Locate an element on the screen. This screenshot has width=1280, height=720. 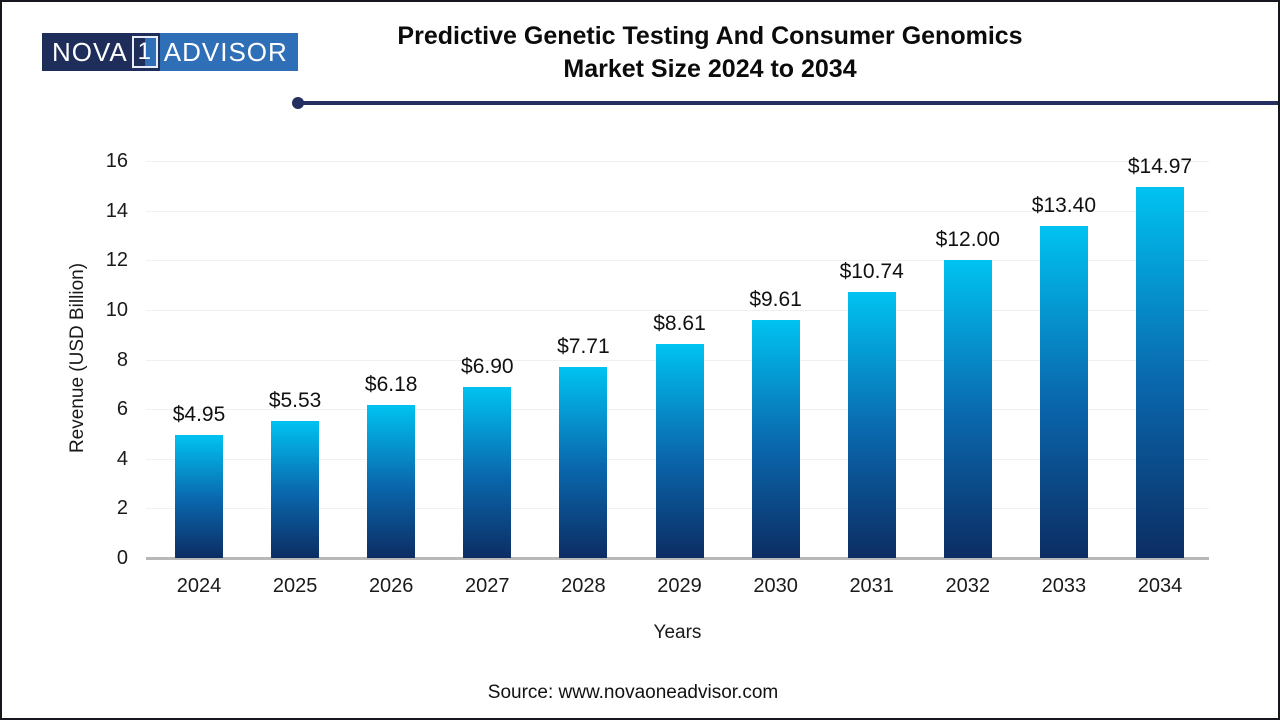
x-tick-label: 2029 is located at coordinates (679, 586).